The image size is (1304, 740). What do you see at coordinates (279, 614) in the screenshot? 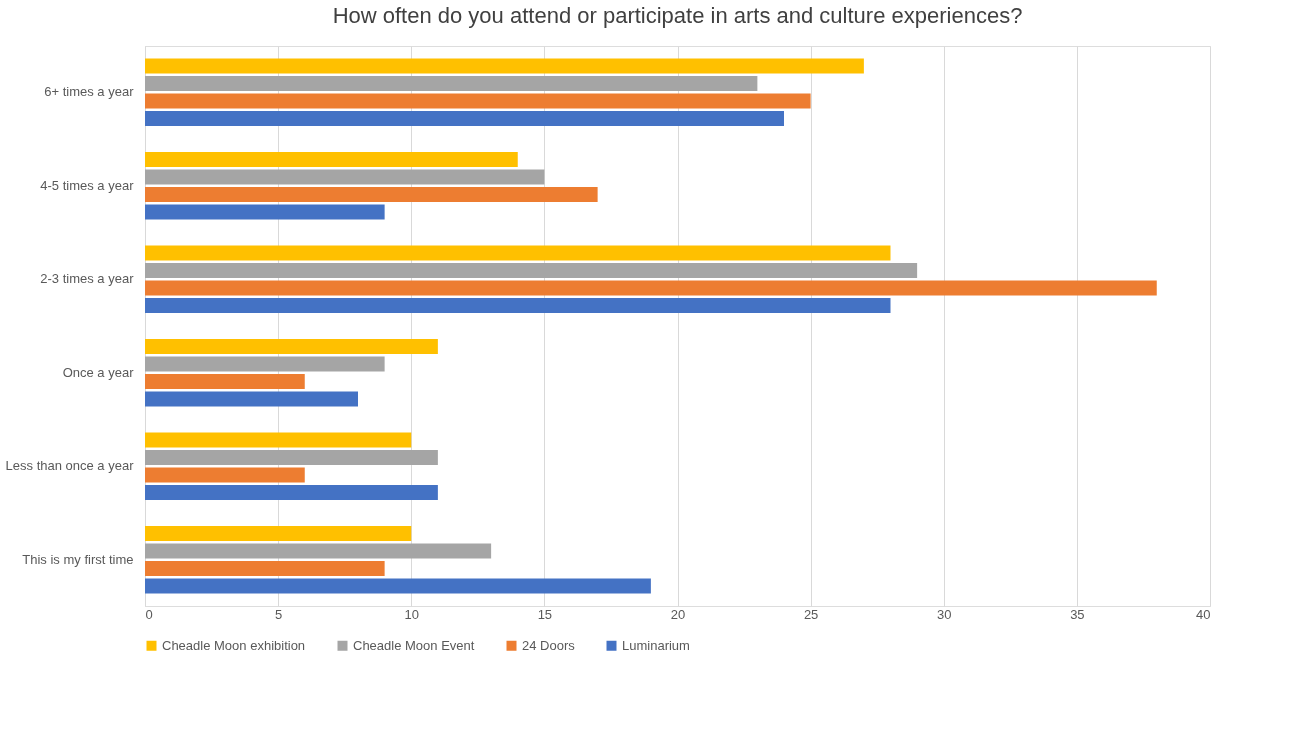
I see `x-tick-label: 5` at bounding box center [279, 614].